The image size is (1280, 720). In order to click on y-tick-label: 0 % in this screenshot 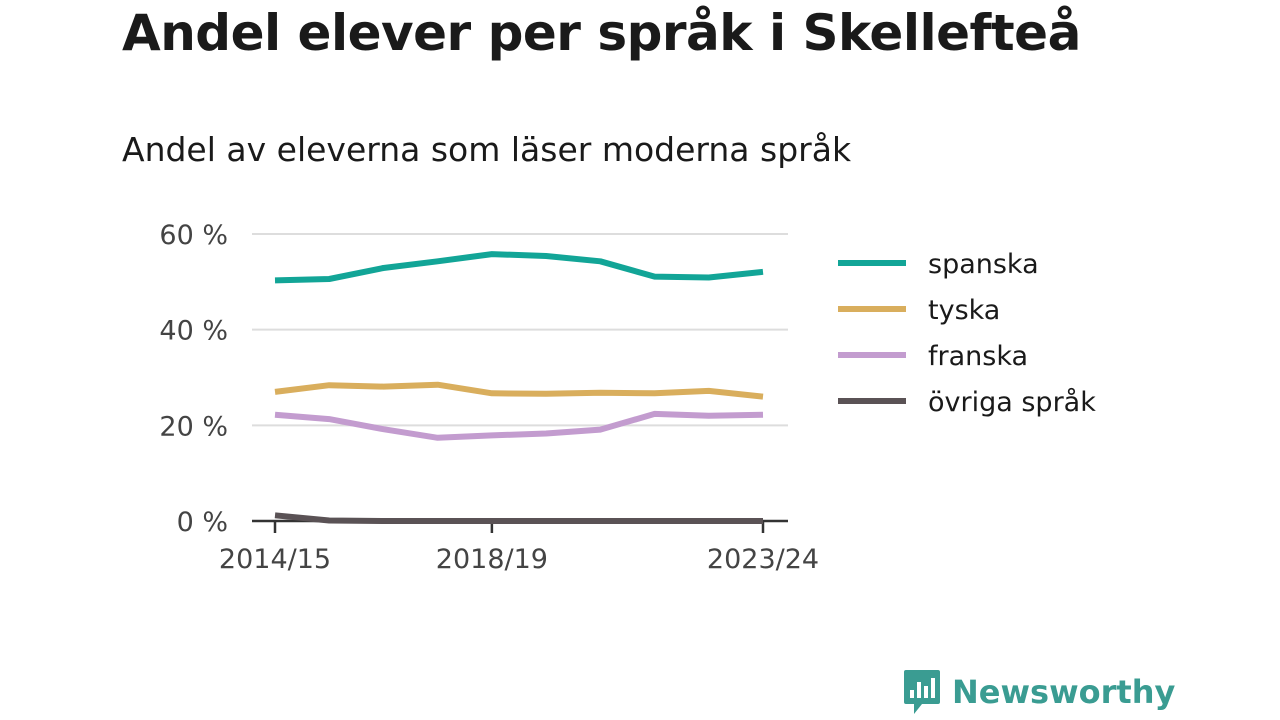, I will do `click(202, 522)`.